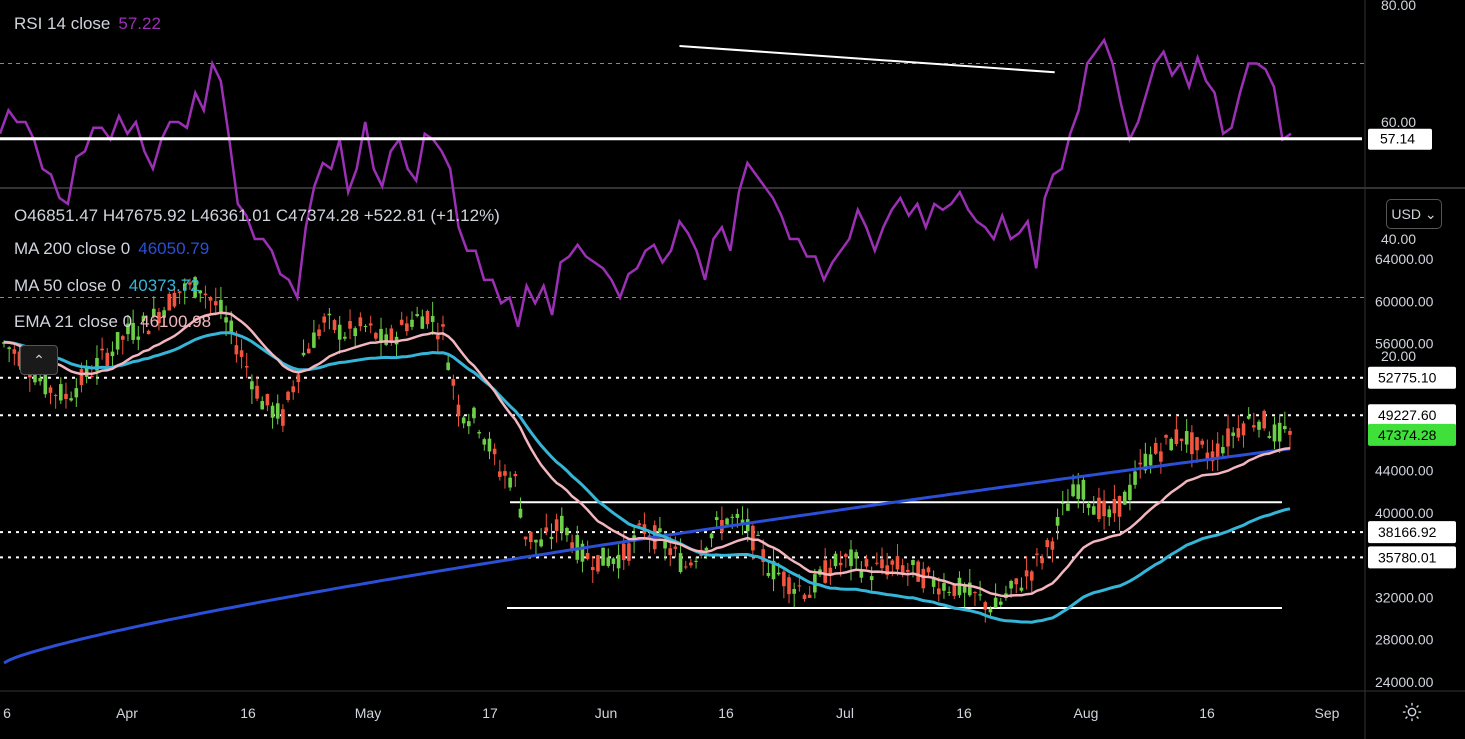 This screenshot has height=739, width=1465. I want to click on price-axis-tick: 40000.00, so click(1404, 513).